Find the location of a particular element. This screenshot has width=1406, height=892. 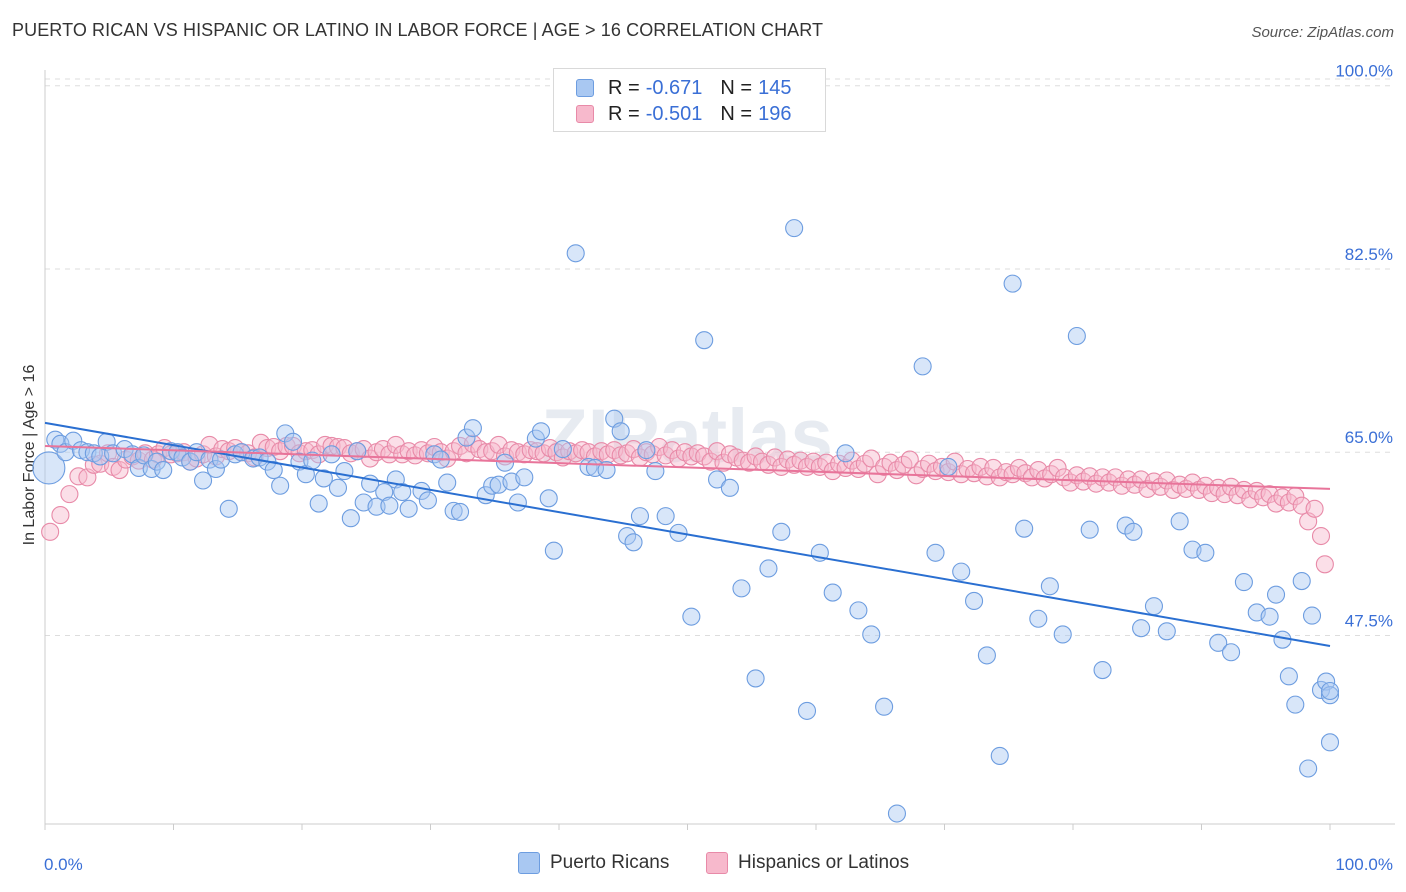

legend-item-puerto-ricans: Puerto Ricans is located at coordinates (593, 863).